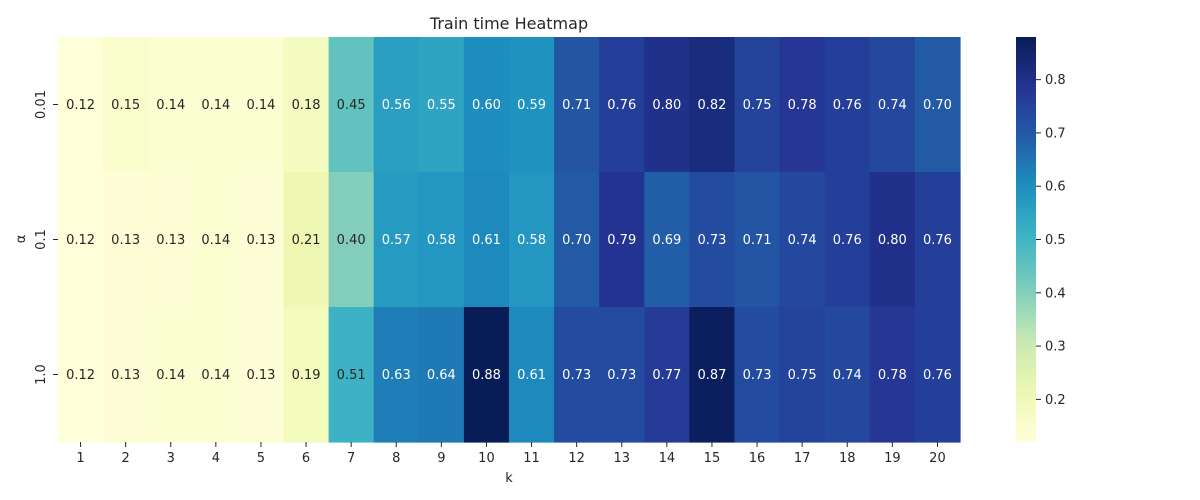 The height and width of the screenshot is (500, 1200). What do you see at coordinates (508, 23) in the screenshot?
I see `chart-title: Train time Heatmap` at bounding box center [508, 23].